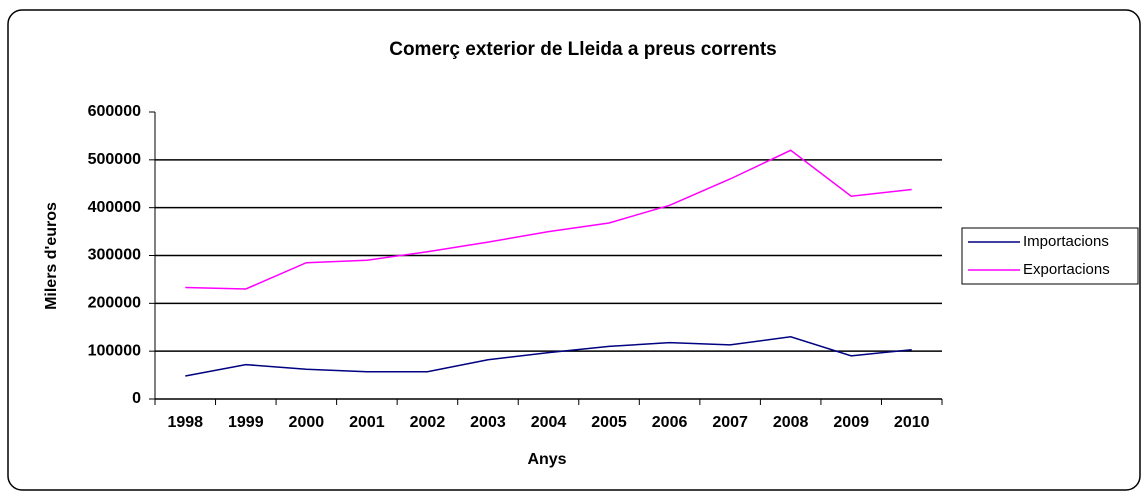  I want to click on x-tick-label: 2004, so click(549, 422).